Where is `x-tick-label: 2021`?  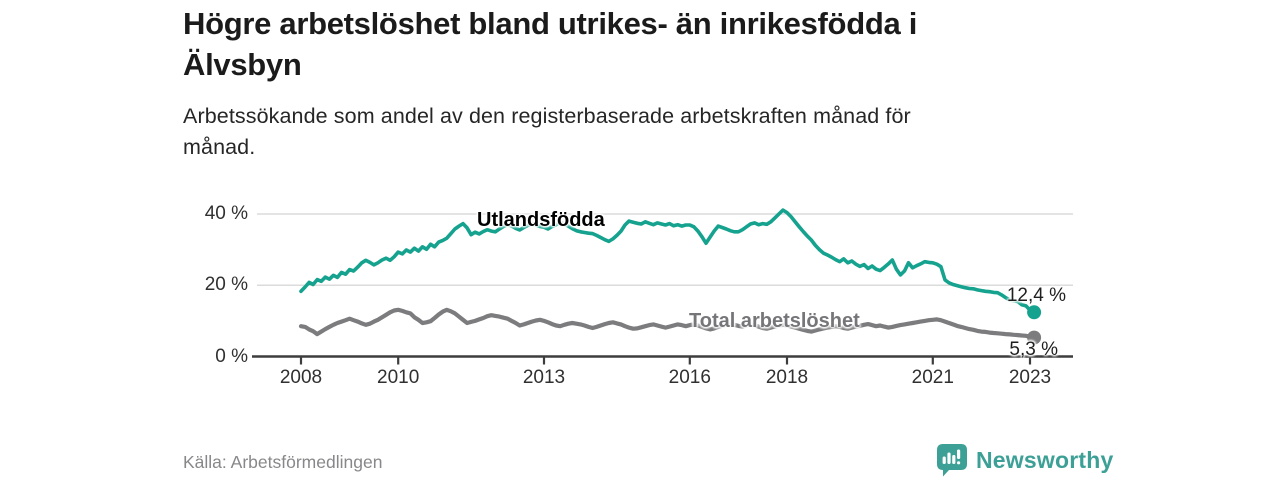
x-tick-label: 2021 is located at coordinates (932, 377).